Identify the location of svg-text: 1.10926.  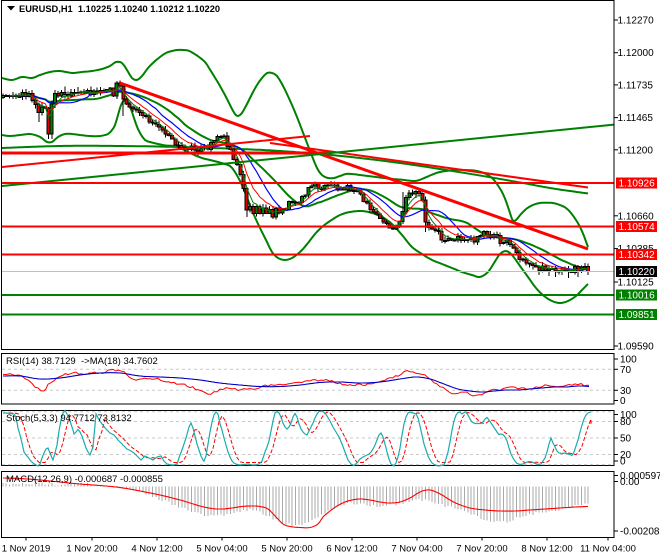
(637, 184).